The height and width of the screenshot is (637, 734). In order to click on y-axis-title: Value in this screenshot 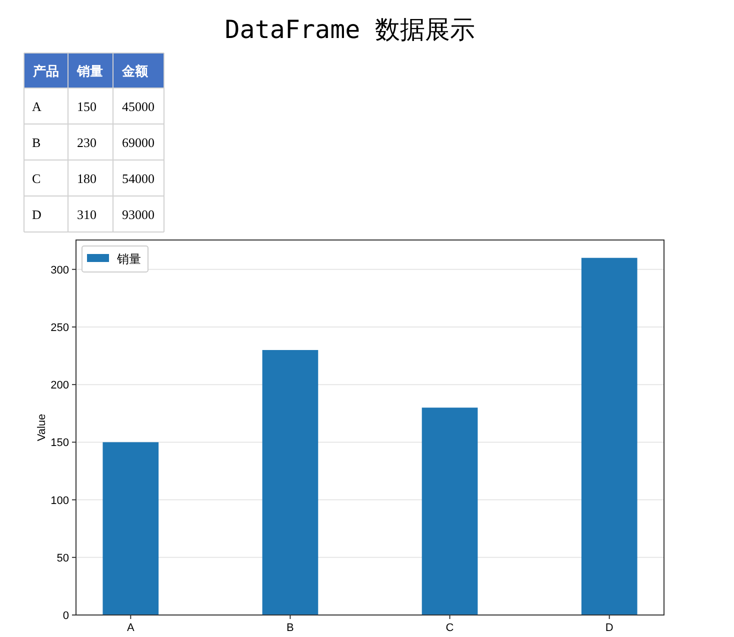, I will do `click(42, 428)`.